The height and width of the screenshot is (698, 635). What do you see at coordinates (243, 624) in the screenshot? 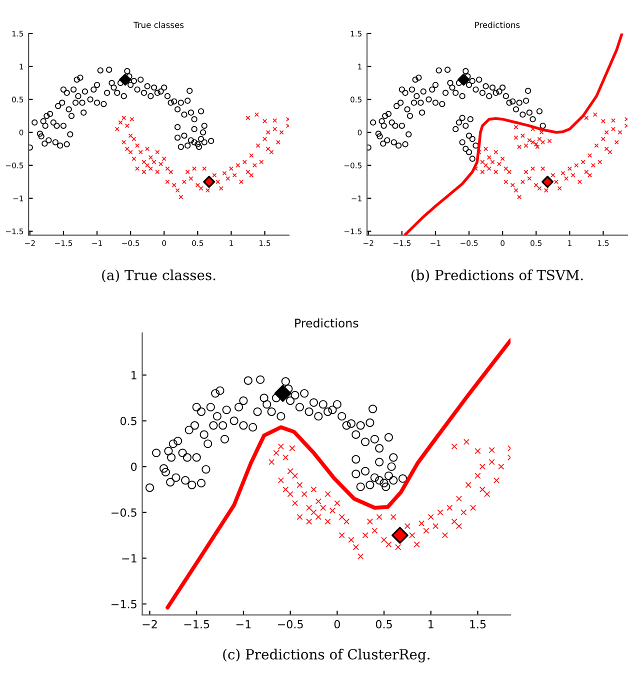
I see `x-tick-label: −1` at bounding box center [243, 624].